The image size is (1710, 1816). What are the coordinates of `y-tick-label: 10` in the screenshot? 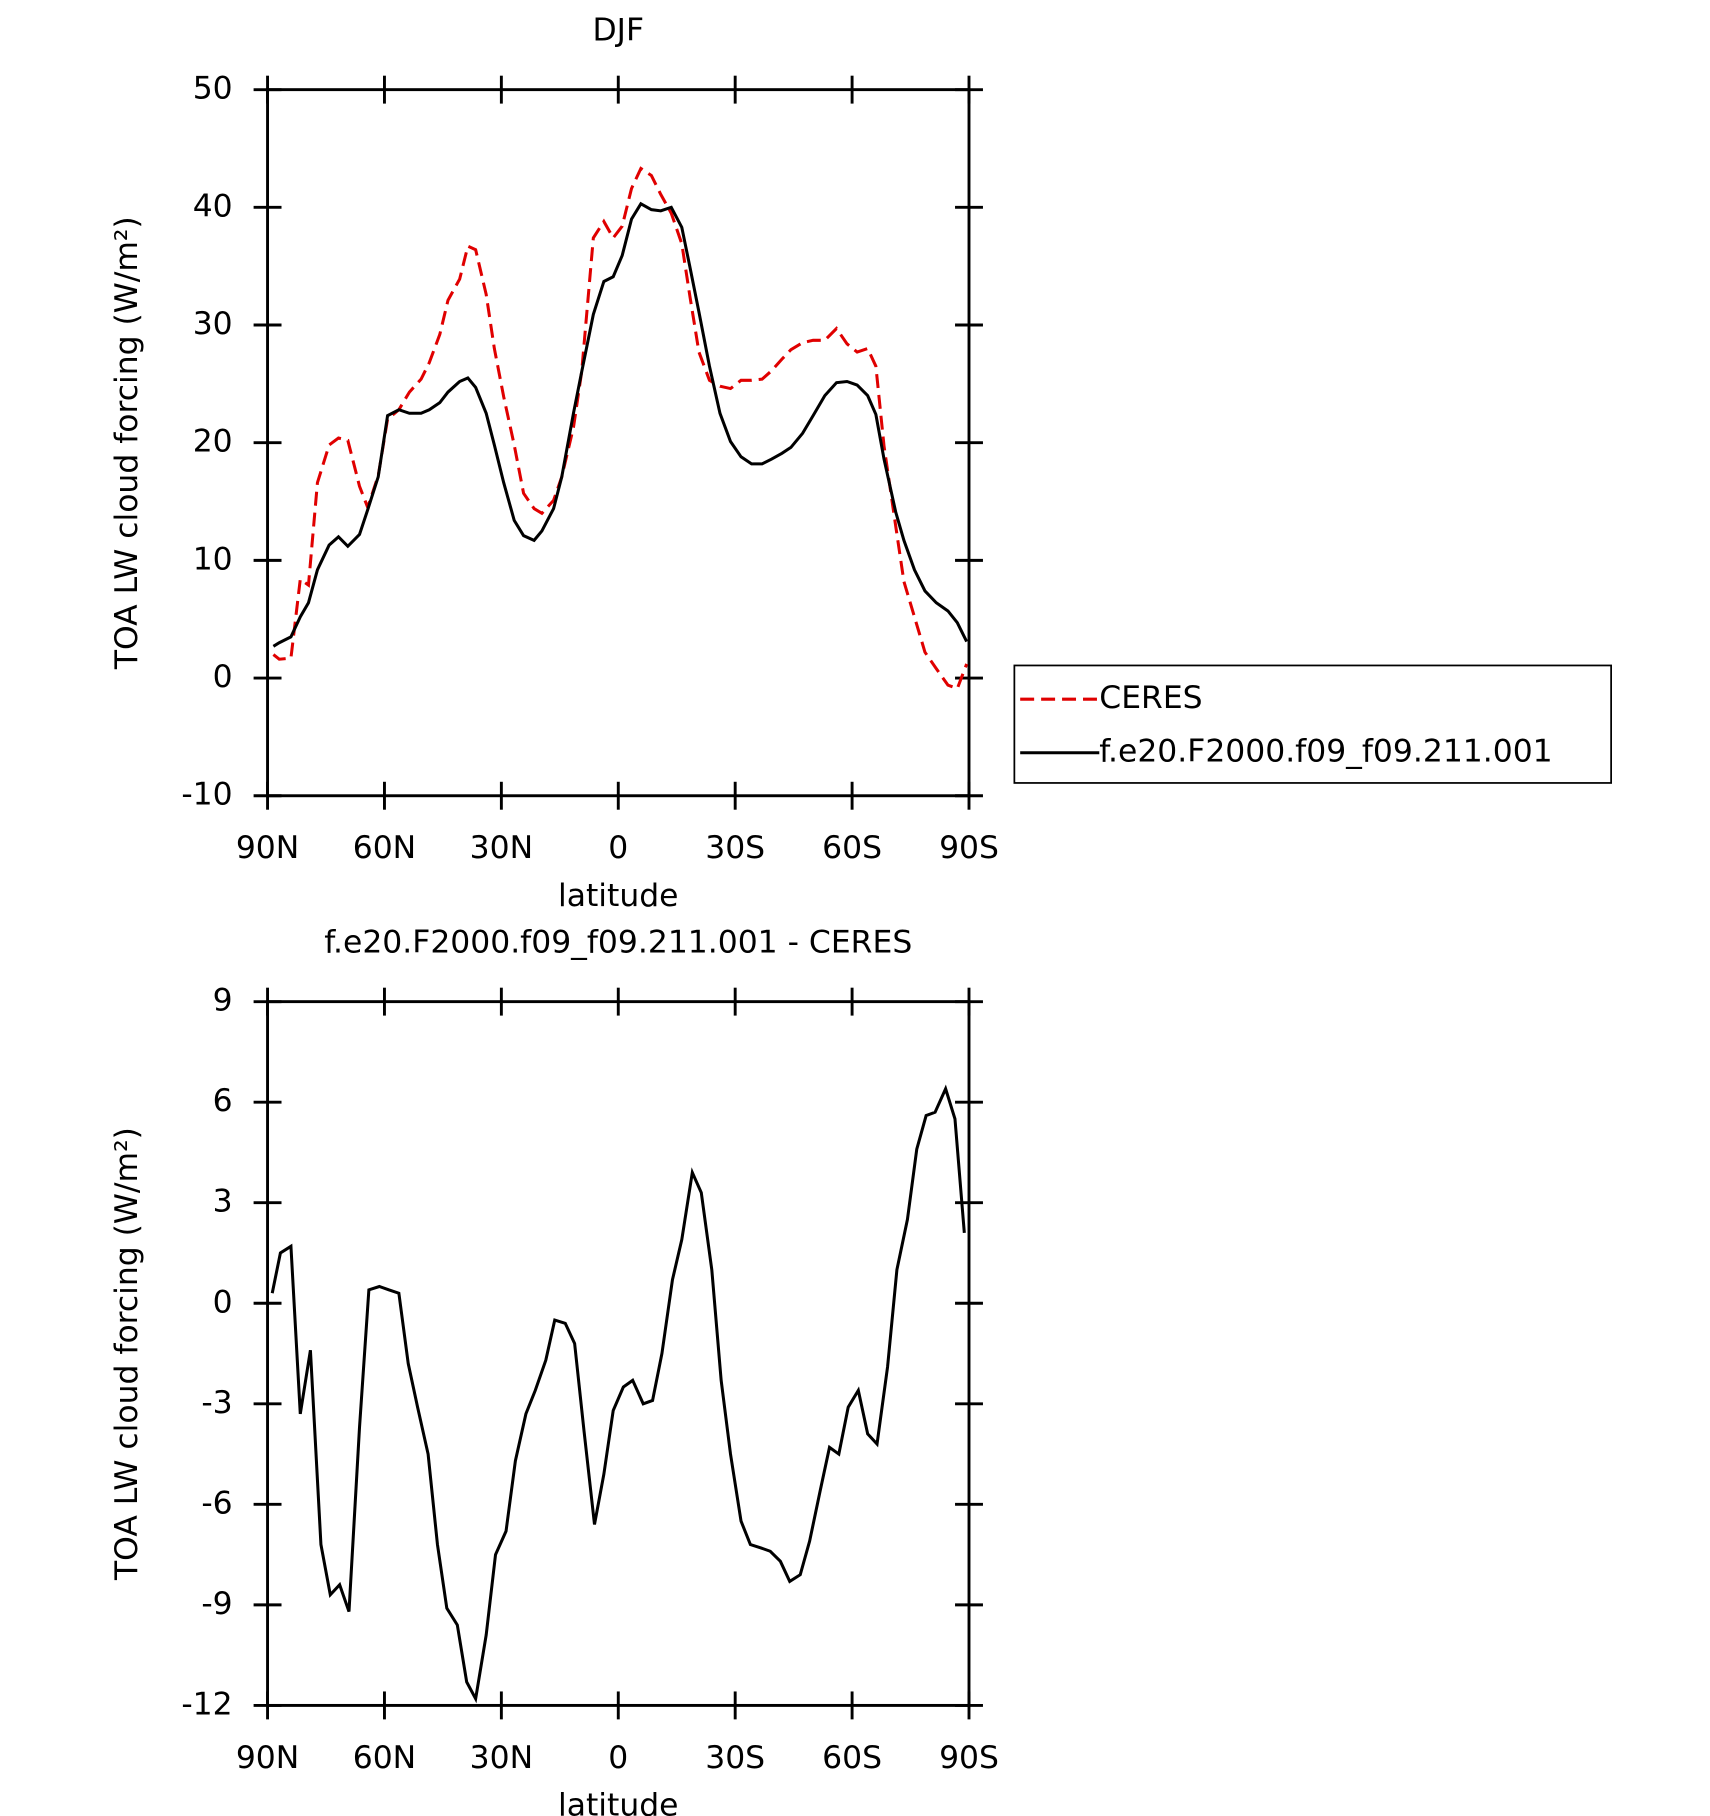 It's located at (213, 559).